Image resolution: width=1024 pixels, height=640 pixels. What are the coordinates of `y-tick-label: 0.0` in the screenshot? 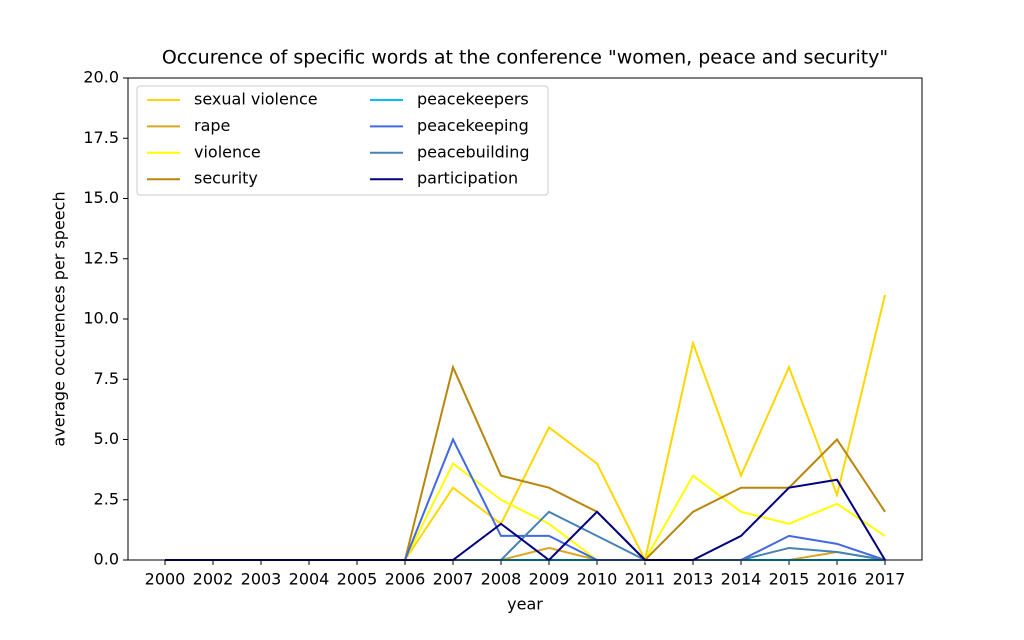 It's located at (106, 559).